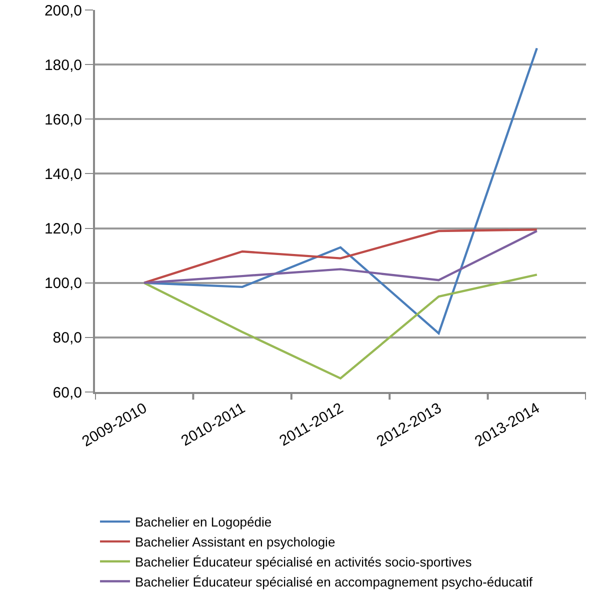 This screenshot has height=607, width=601. I want to click on y-tick-label: 160,0, so click(63, 119).